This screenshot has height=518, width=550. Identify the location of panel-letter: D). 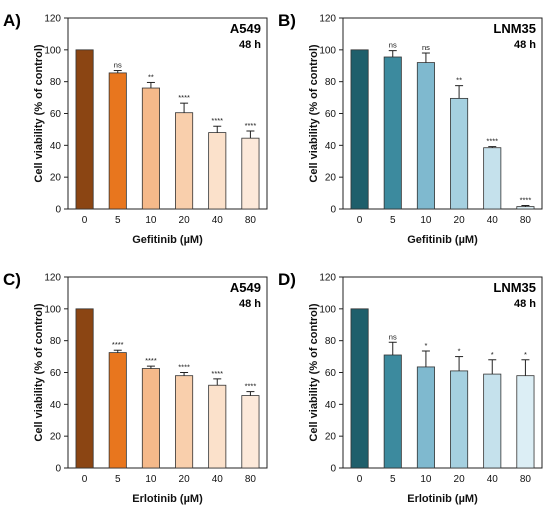
(287, 279).